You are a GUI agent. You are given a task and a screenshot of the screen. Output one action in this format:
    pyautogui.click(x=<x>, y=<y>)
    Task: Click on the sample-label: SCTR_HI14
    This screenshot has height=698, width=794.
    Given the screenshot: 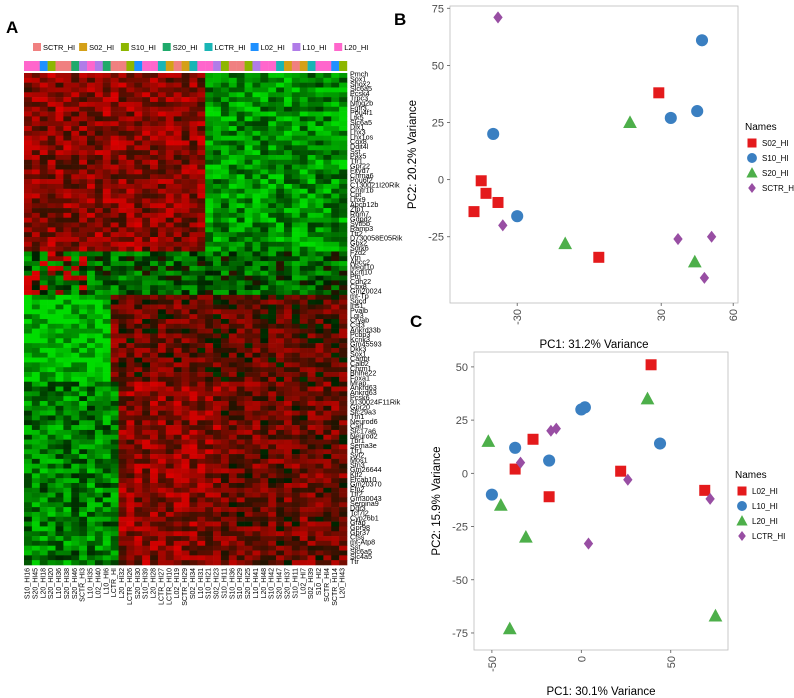 What is the action you would take?
    pyautogui.click(x=335, y=587)
    